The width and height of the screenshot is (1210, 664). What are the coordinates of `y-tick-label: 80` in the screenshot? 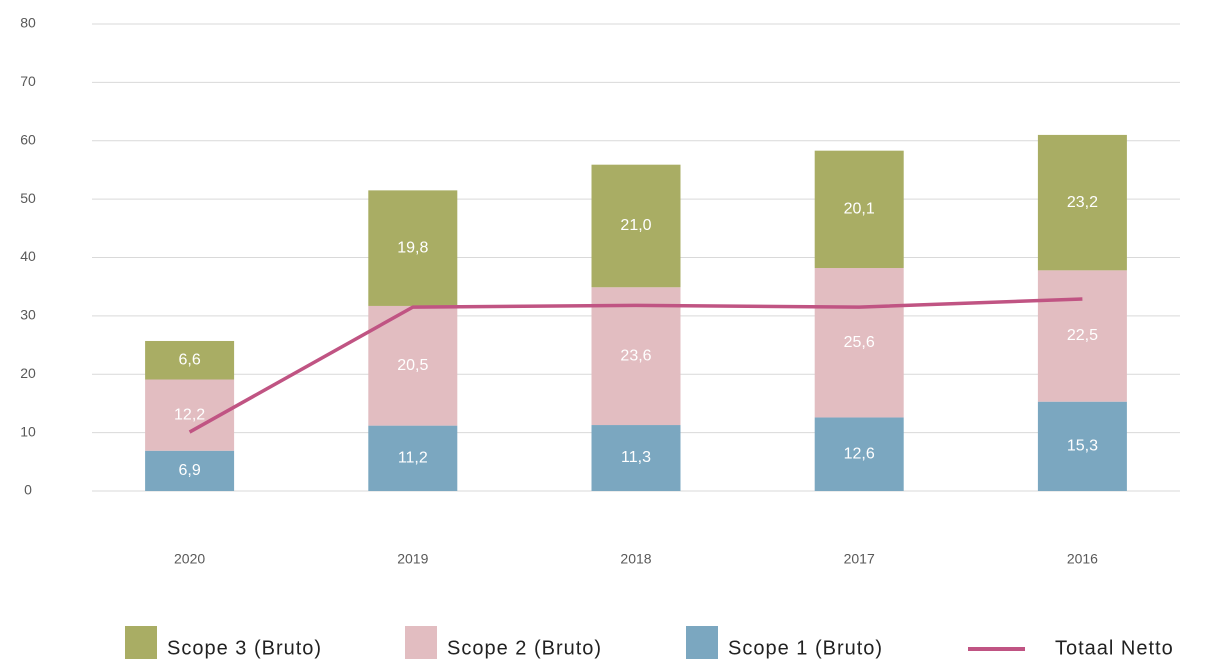 It's located at (28, 23).